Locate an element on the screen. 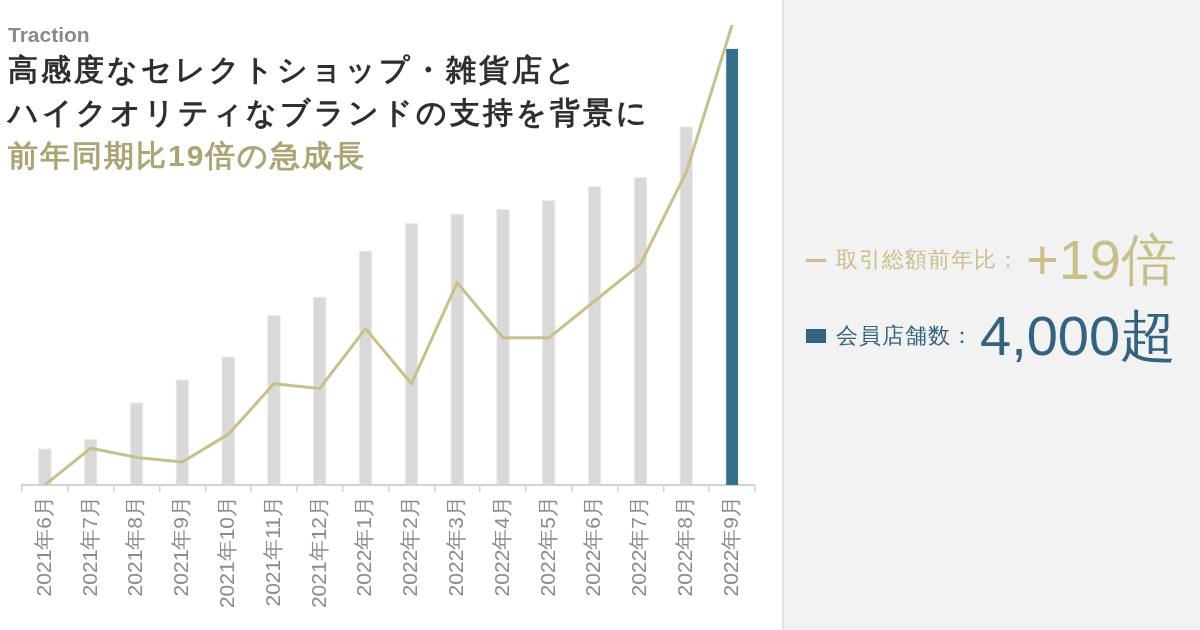  x-tick-label: 2021年8月 is located at coordinates (135, 546).